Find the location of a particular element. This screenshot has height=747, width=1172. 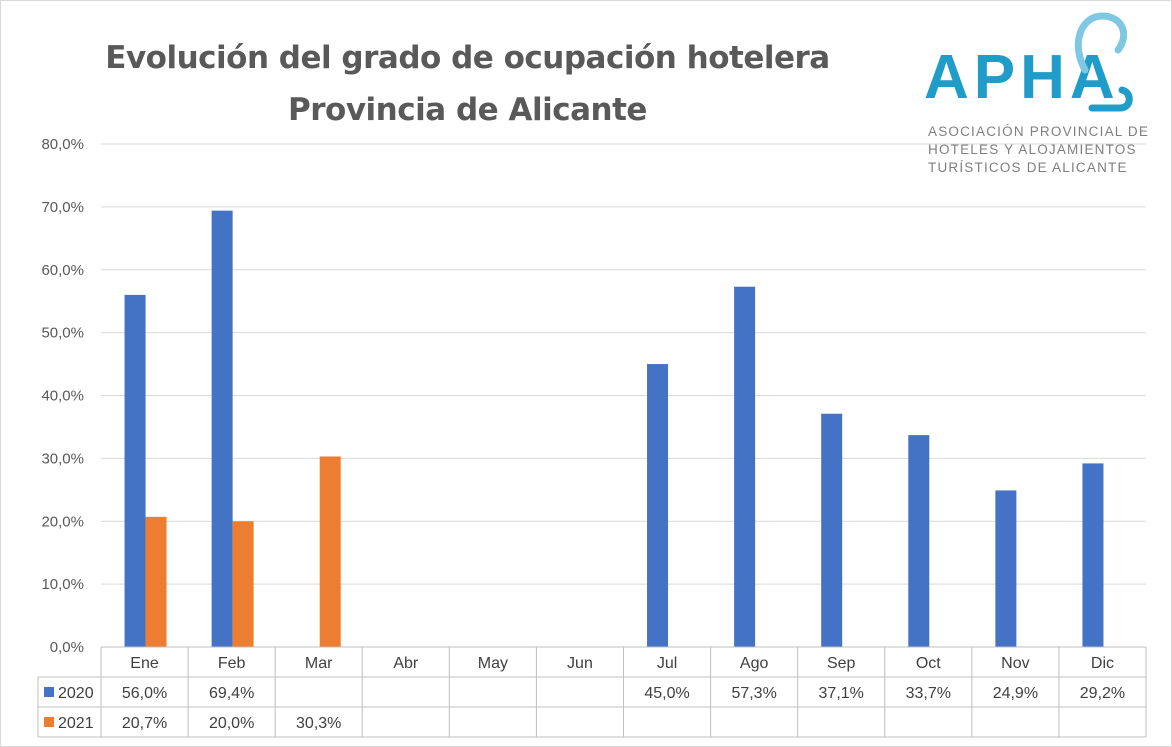

data-label-2020-Ago: 57,3% is located at coordinates (753, 693).